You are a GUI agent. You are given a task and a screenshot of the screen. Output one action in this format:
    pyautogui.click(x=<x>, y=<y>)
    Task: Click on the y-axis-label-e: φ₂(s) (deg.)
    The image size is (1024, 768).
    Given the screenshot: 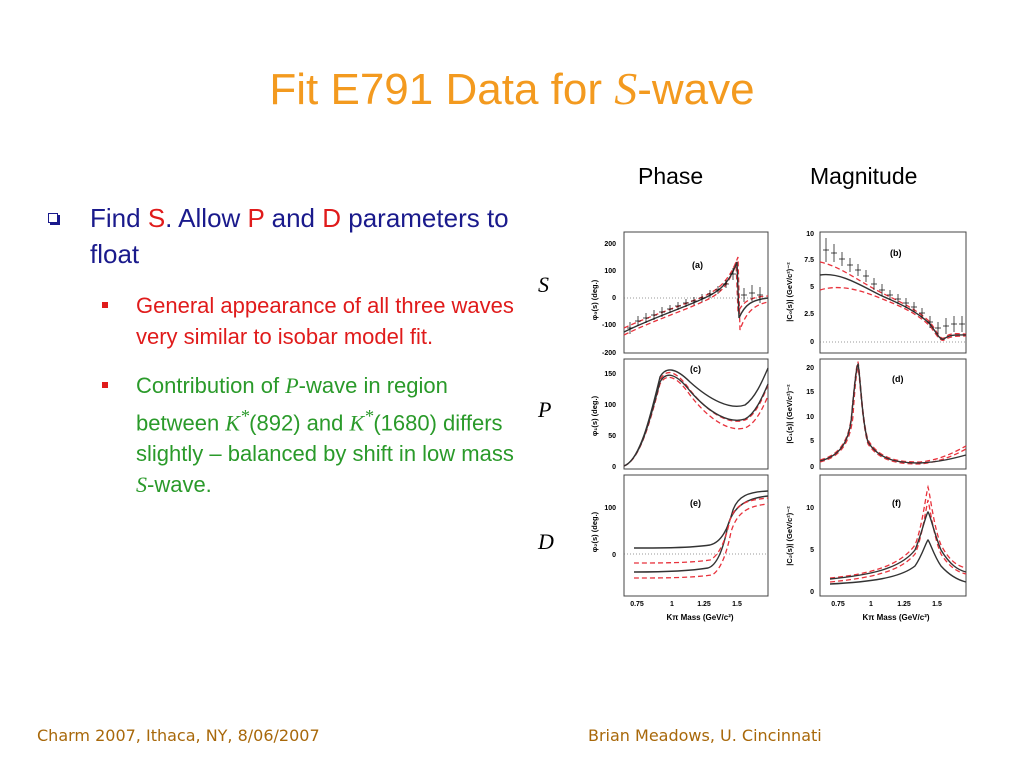 What is the action you would take?
    pyautogui.click(x=594, y=531)
    